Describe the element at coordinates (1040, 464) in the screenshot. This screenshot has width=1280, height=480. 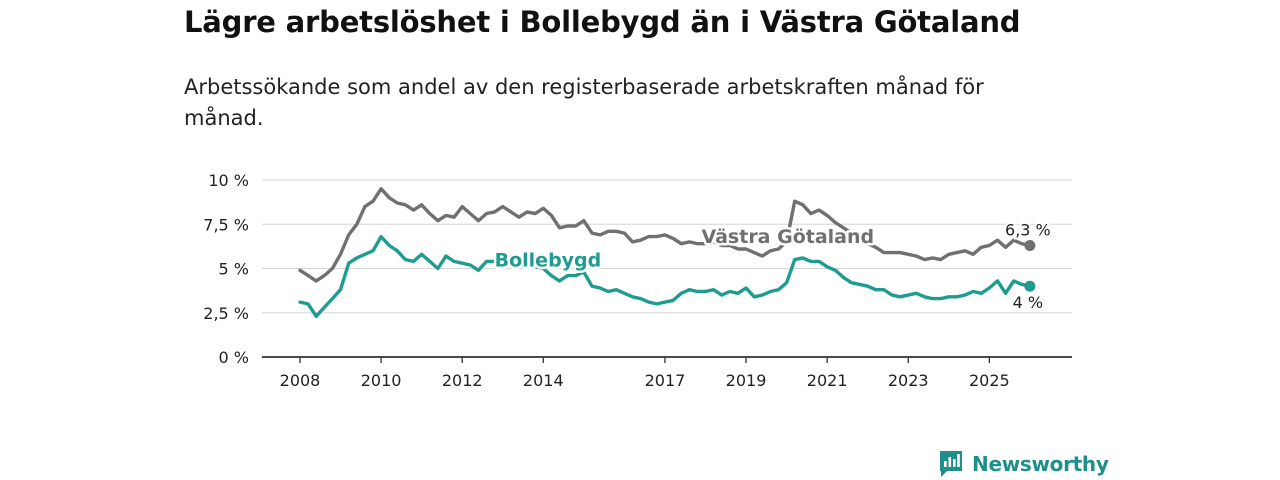
I see `brand-name: Newsworthy` at that location.